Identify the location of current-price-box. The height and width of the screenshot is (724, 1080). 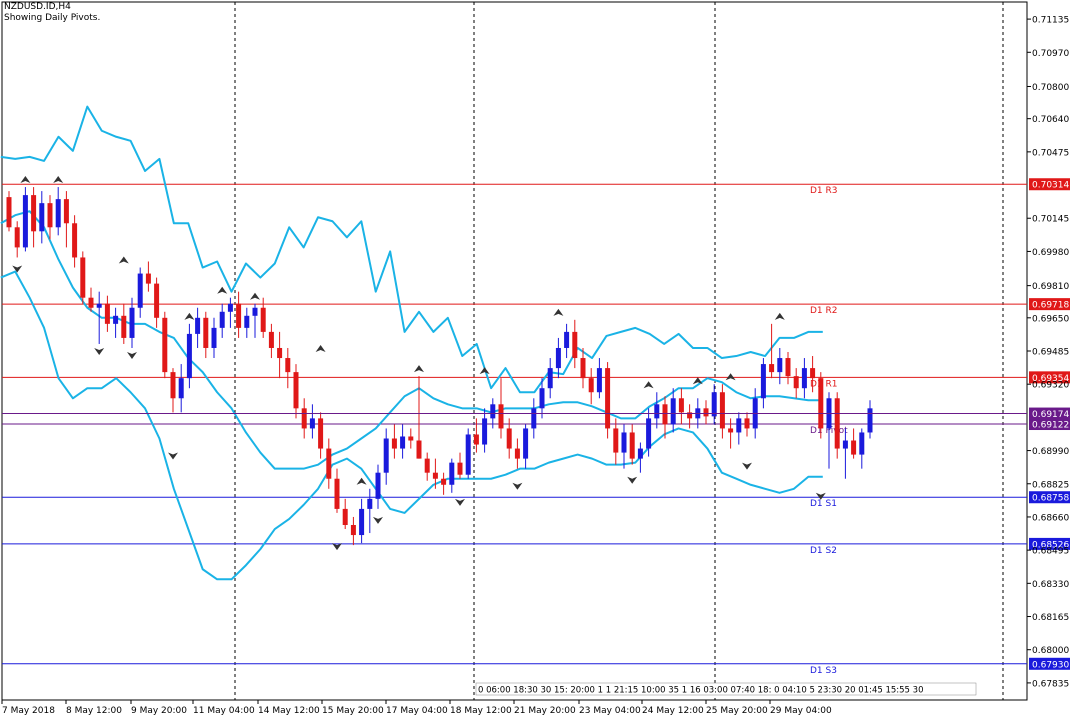
(1049, 413).